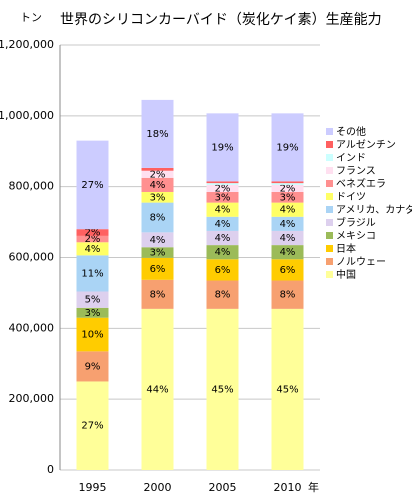 This screenshot has width=412, height=500. Describe the element at coordinates (27, 44) in the screenshot. I see `y-tick-label: 1,200,000` at that location.